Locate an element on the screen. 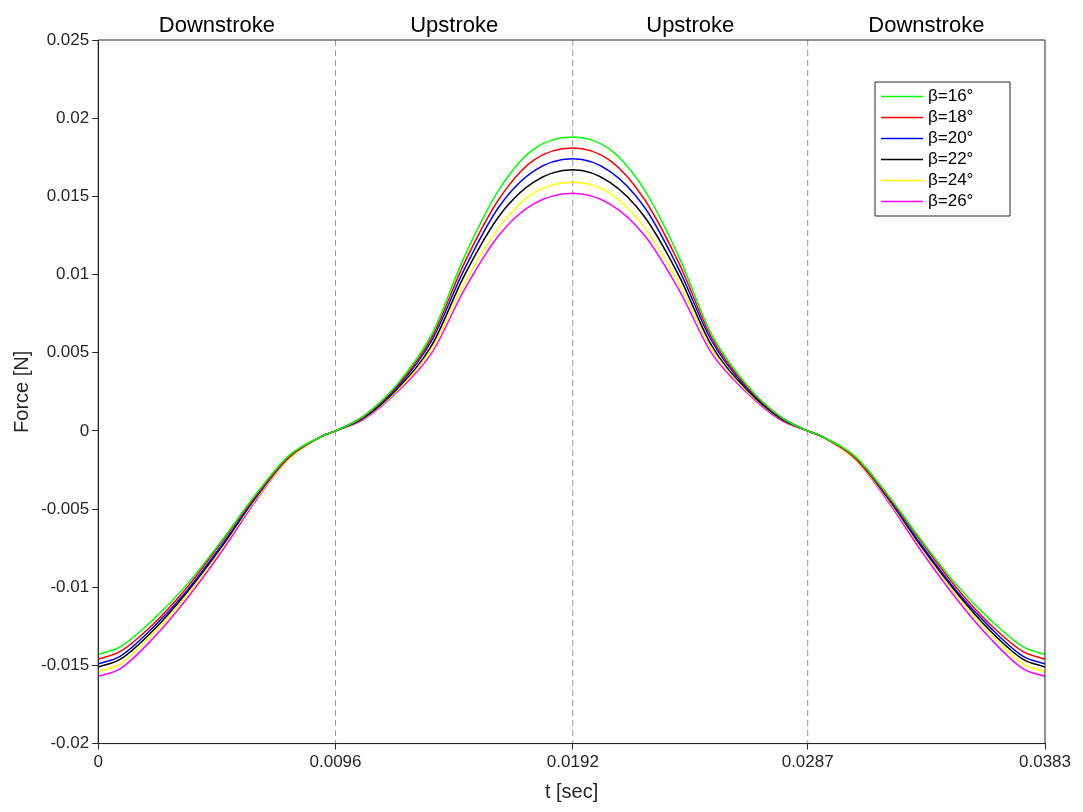 The width and height of the screenshot is (1083, 812). y-tick-label: -0.005 is located at coordinates (65, 508).